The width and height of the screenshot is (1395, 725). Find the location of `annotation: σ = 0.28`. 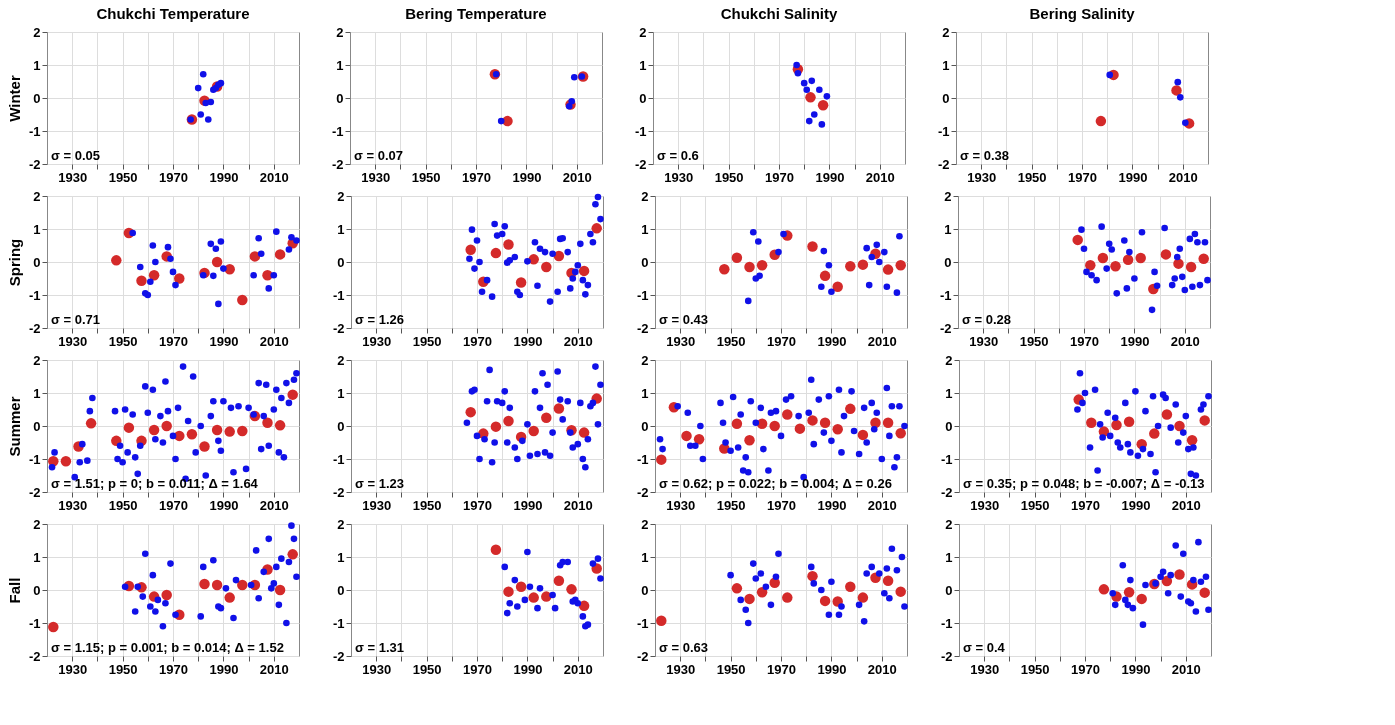

annotation: σ = 0.28 is located at coordinates (987, 319).